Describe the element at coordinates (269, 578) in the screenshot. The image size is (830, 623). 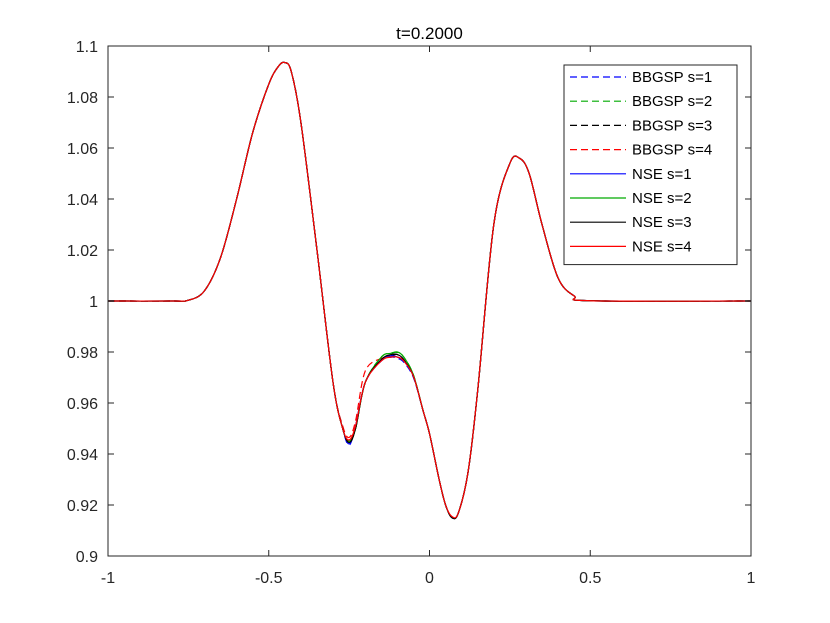
I see `x-tick-label: -0.5` at that location.